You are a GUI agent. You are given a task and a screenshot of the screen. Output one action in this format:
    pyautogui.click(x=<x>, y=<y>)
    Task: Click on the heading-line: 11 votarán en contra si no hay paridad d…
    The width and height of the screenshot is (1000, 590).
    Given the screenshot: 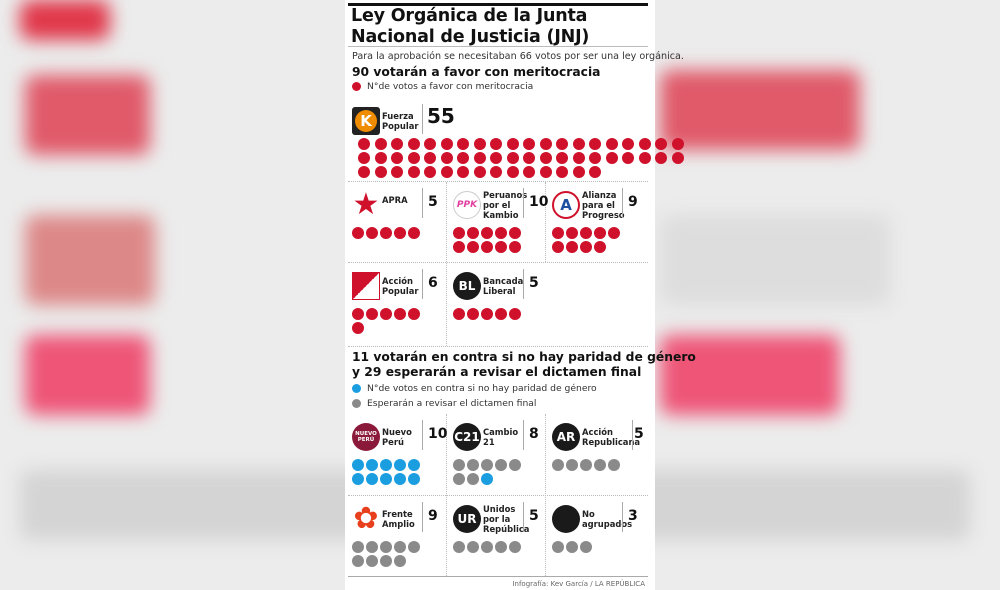 What is the action you would take?
    pyautogui.click(x=524, y=357)
    